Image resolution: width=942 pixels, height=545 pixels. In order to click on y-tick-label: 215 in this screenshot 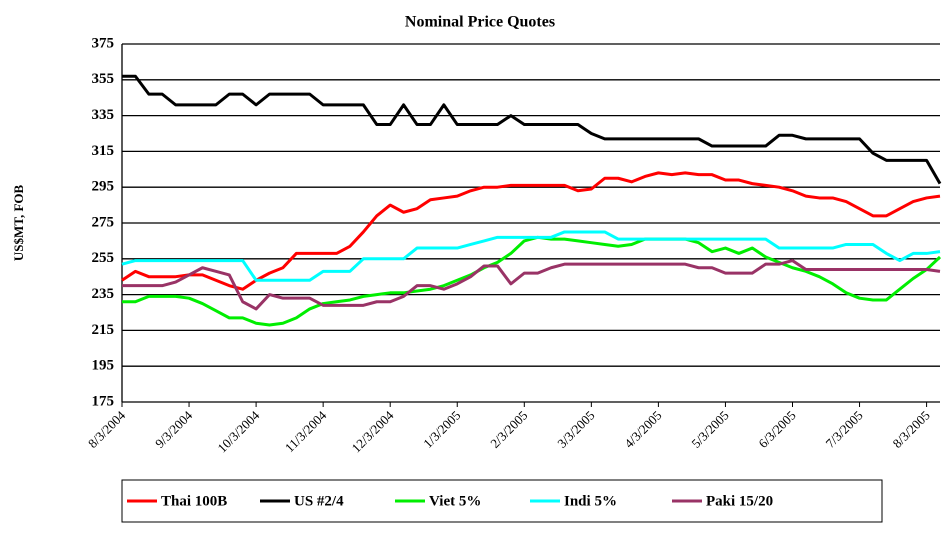, I will do `click(103, 330)`.